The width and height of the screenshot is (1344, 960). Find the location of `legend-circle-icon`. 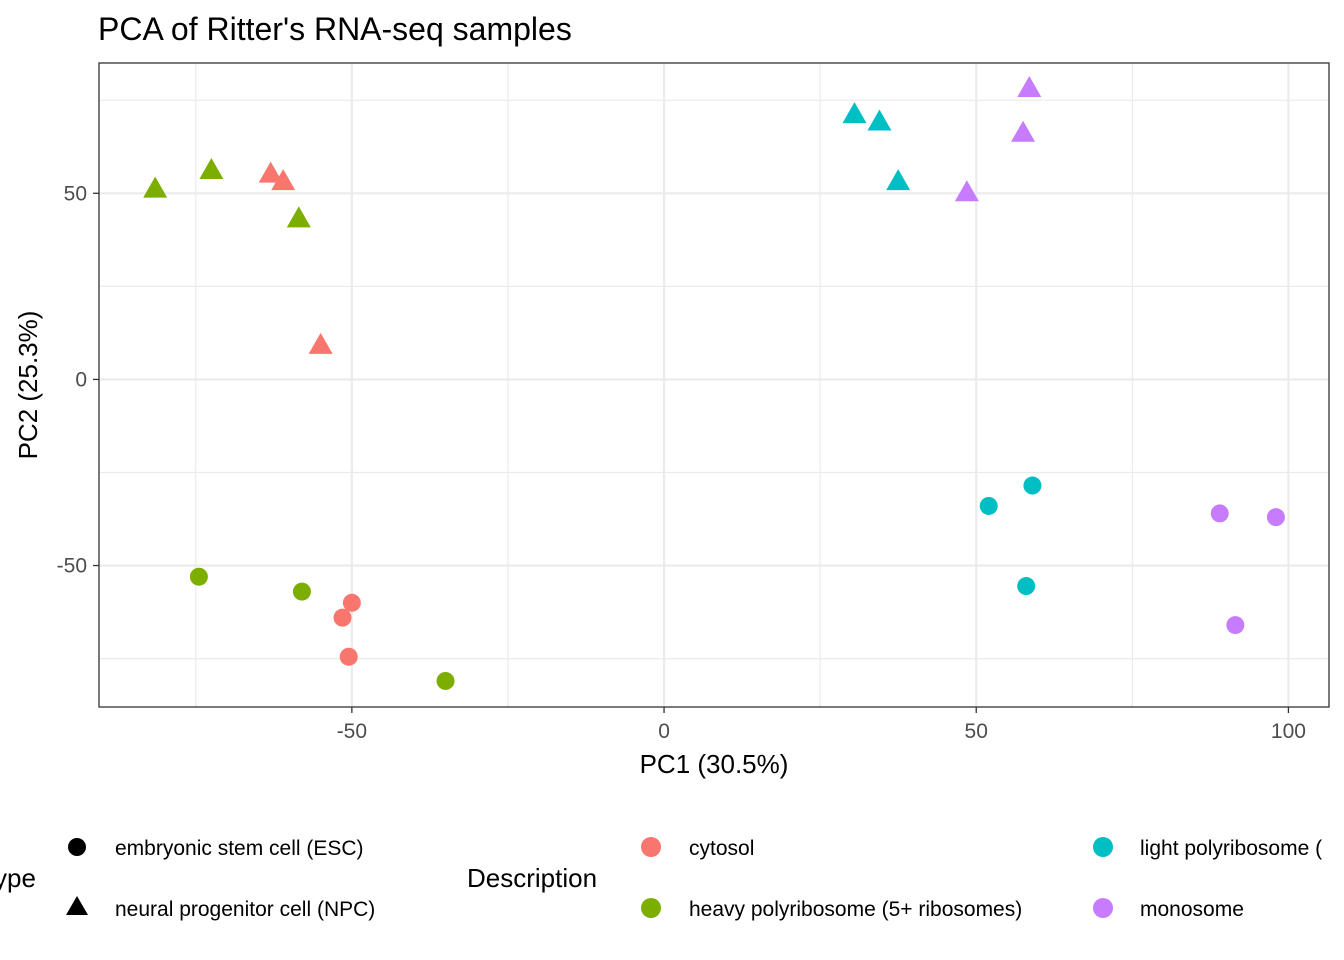

legend-circle-icon is located at coordinates (77, 847).